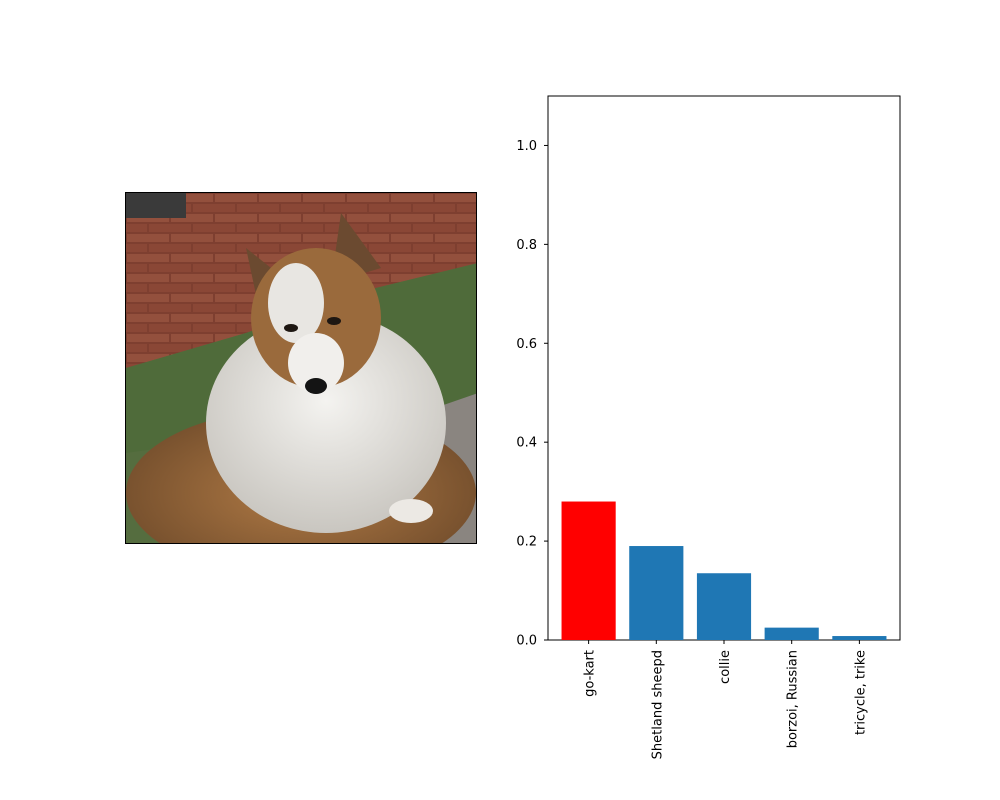  What do you see at coordinates (526, 146) in the screenshot?
I see `y-tick-label-5: 1.0` at bounding box center [526, 146].